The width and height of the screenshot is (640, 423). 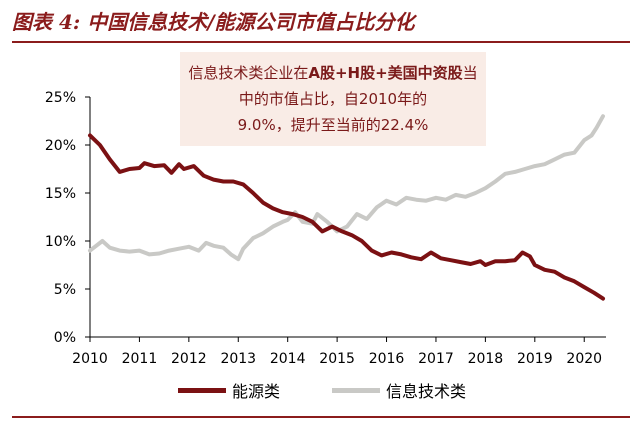 What do you see at coordinates (288, 359) in the screenshot?
I see `x-tick-label: 2014` at bounding box center [288, 359].